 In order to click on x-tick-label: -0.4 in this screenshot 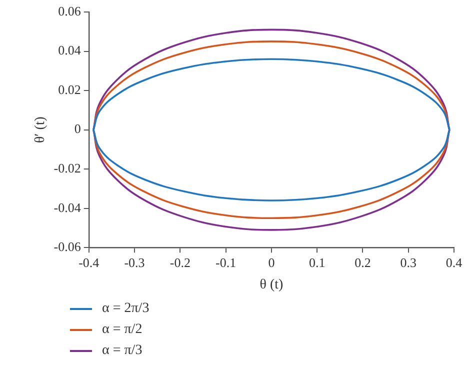, I will do `click(89, 262)`.